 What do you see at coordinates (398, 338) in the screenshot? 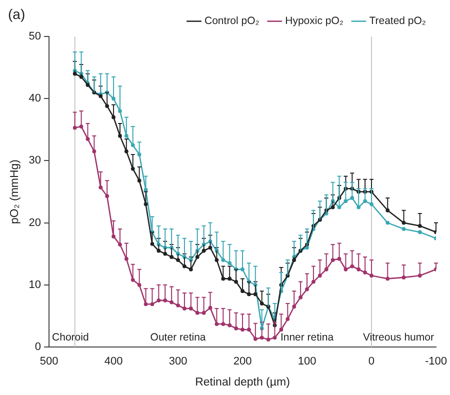
I see `annotation: Vitreous humor` at bounding box center [398, 338].